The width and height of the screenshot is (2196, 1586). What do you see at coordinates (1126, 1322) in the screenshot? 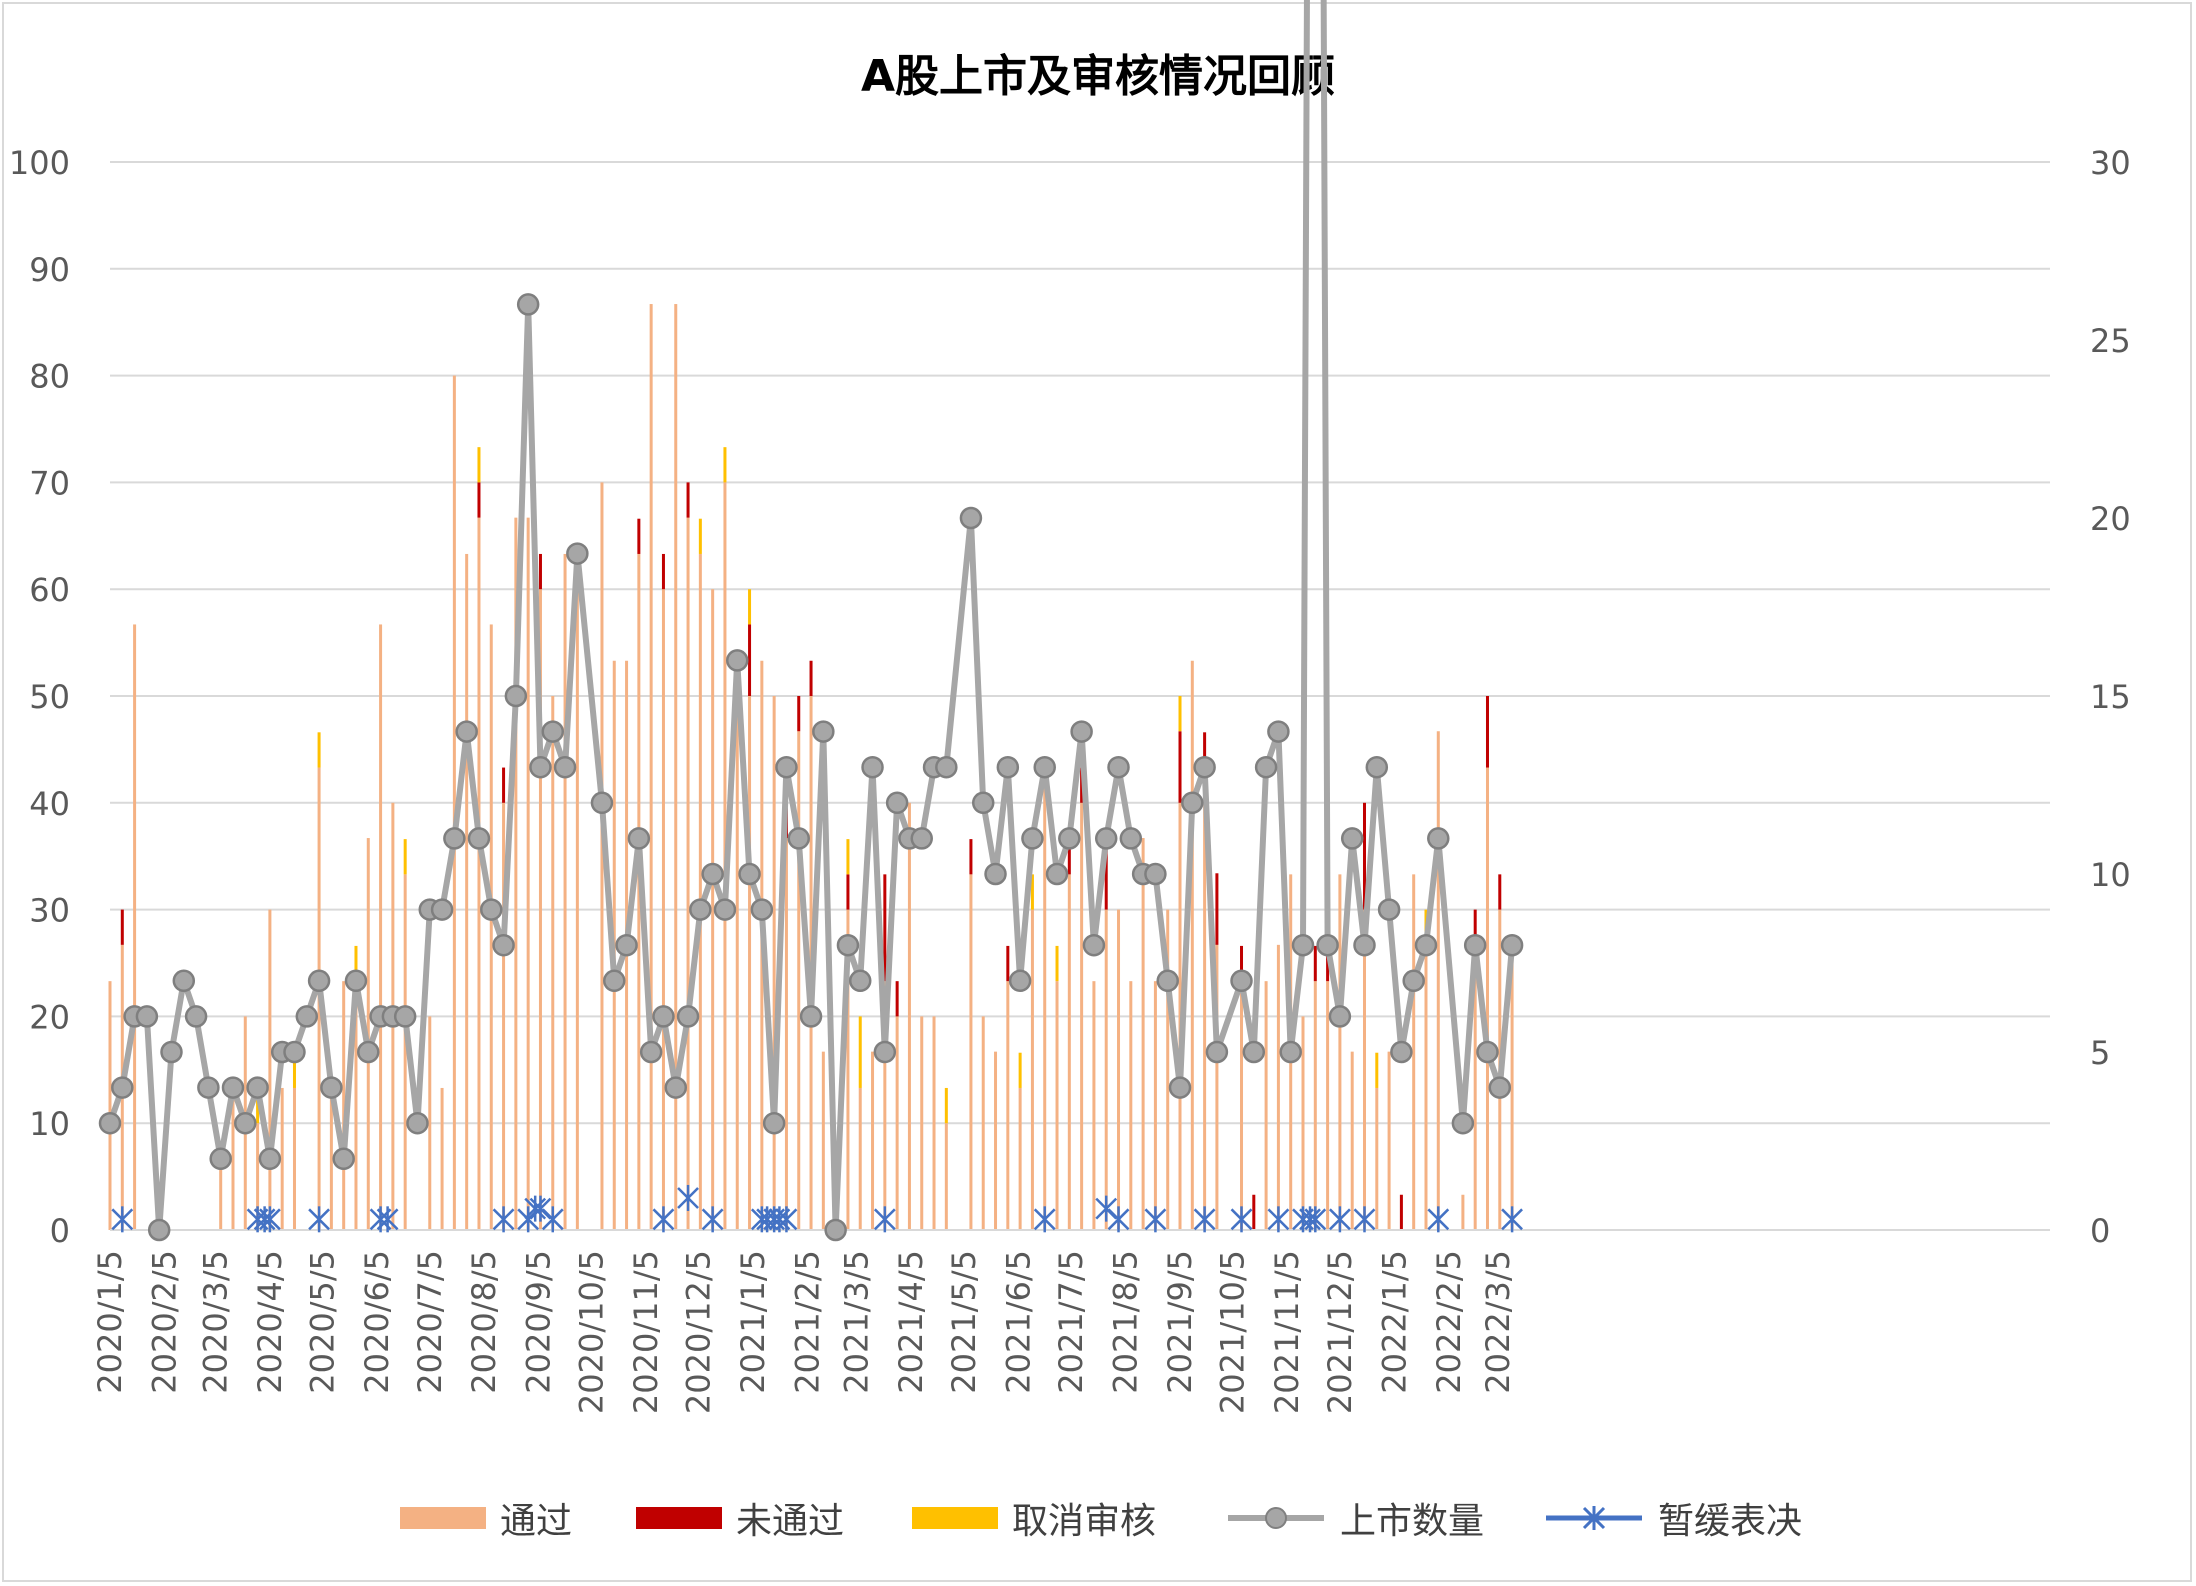
I see `x-tick-label: 2021/8/5` at bounding box center [1126, 1322].